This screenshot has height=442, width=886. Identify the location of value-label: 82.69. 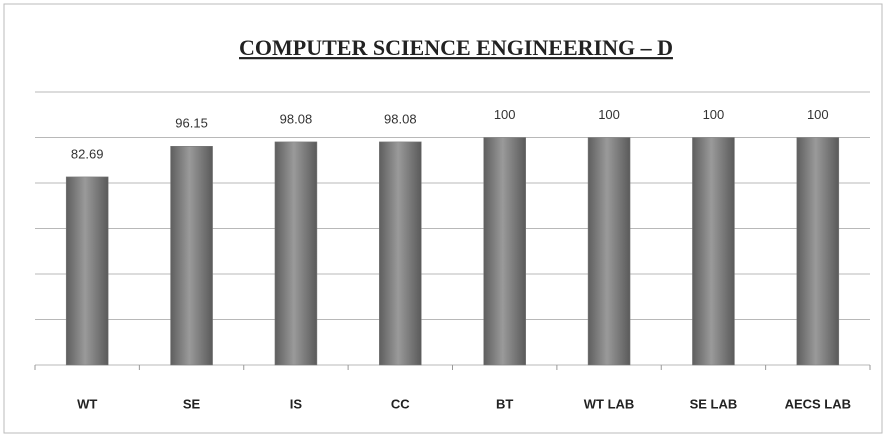
(87, 153).